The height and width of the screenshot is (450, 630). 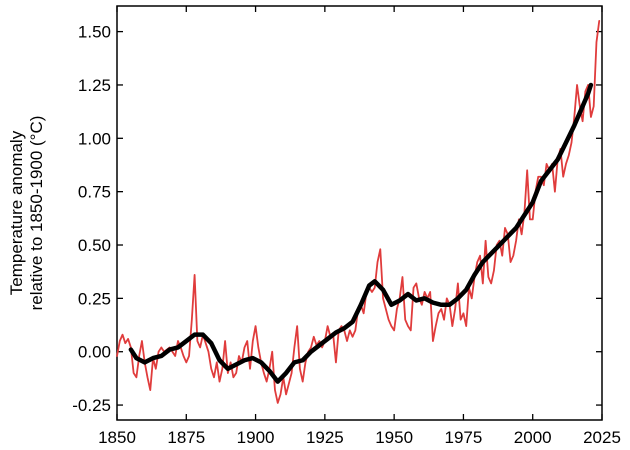 What do you see at coordinates (94, 32) in the screenshot?
I see `y-tick-label-1.50: 1.50` at bounding box center [94, 32].